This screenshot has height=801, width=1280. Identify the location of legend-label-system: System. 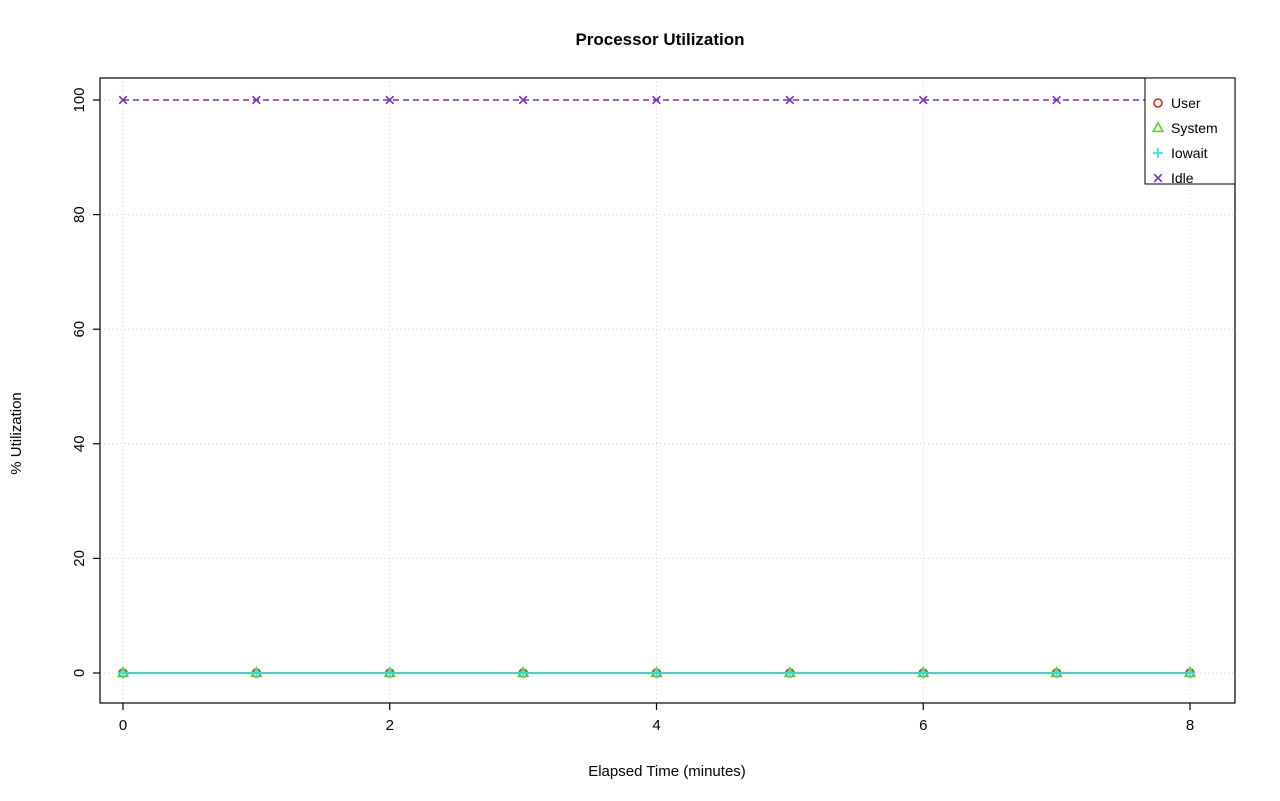
(1194, 128).